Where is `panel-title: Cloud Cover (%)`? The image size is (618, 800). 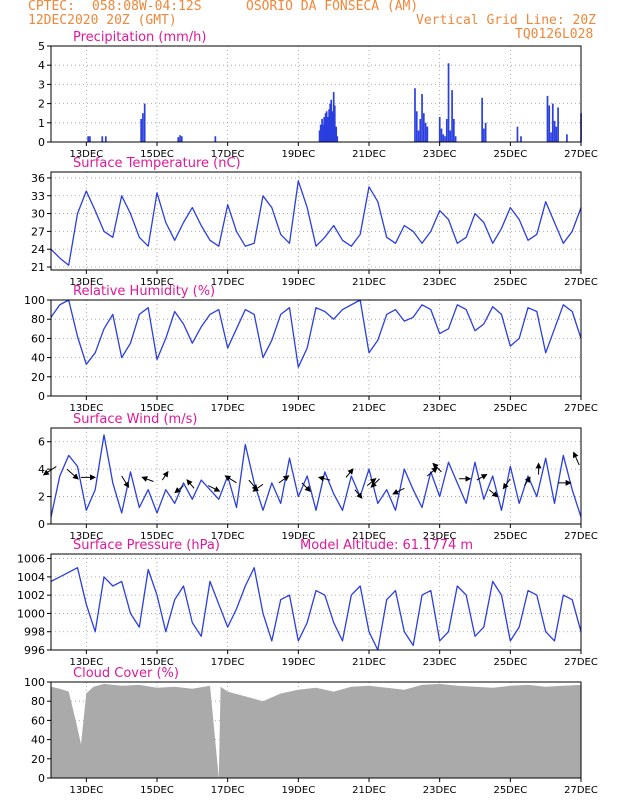 panel-title: Cloud Cover (%) is located at coordinates (126, 673).